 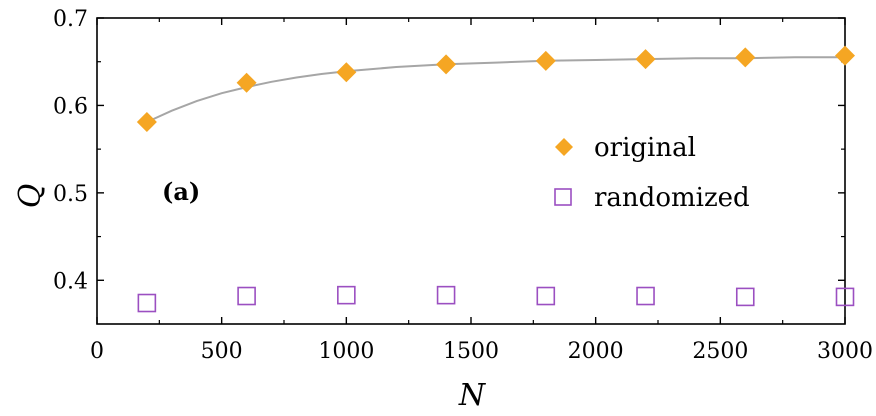 I want to click on legend-marker-original, so click(x=564, y=147).